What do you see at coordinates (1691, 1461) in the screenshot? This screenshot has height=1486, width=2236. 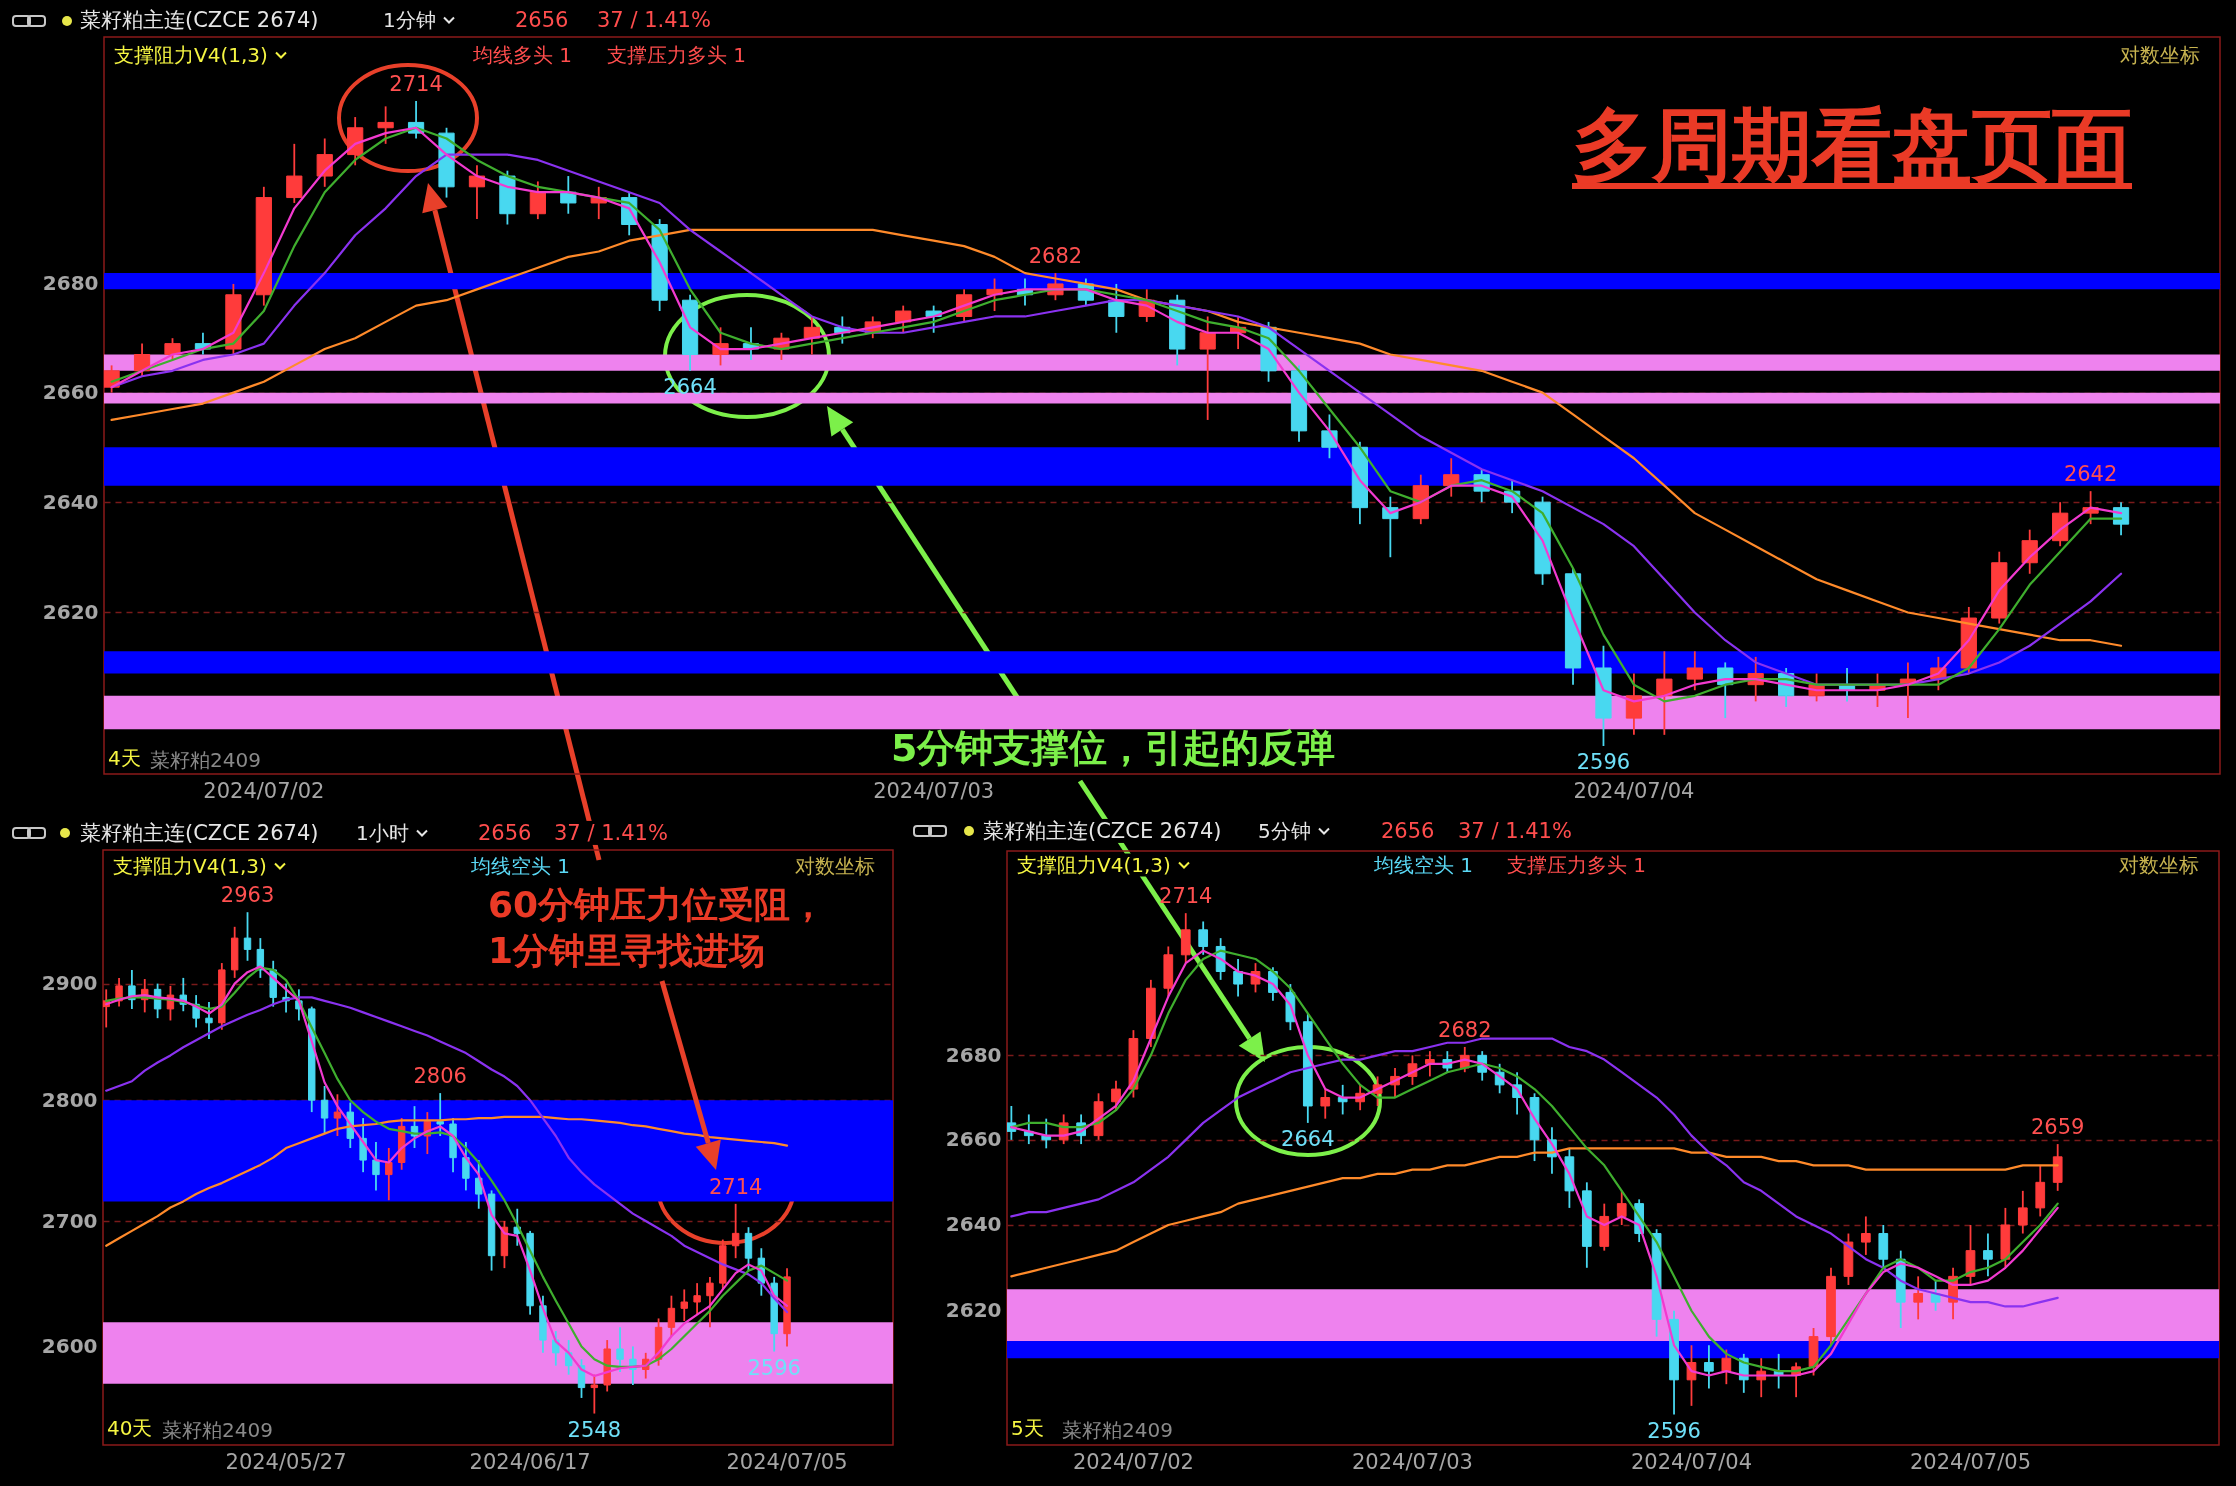 I see `x-tick-label: 2024/07/04` at bounding box center [1691, 1461].